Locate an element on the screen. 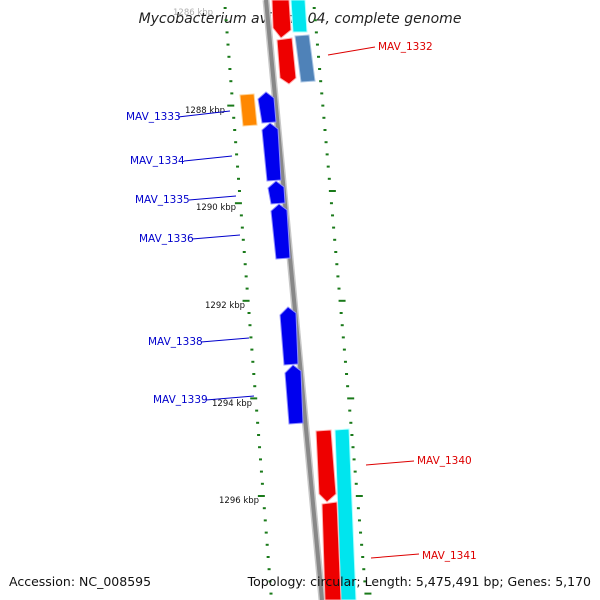 Image resolution: width=600 pixels, height=600 pixels. gene-label-mav-1335: MAV_1335 is located at coordinates (162, 200).